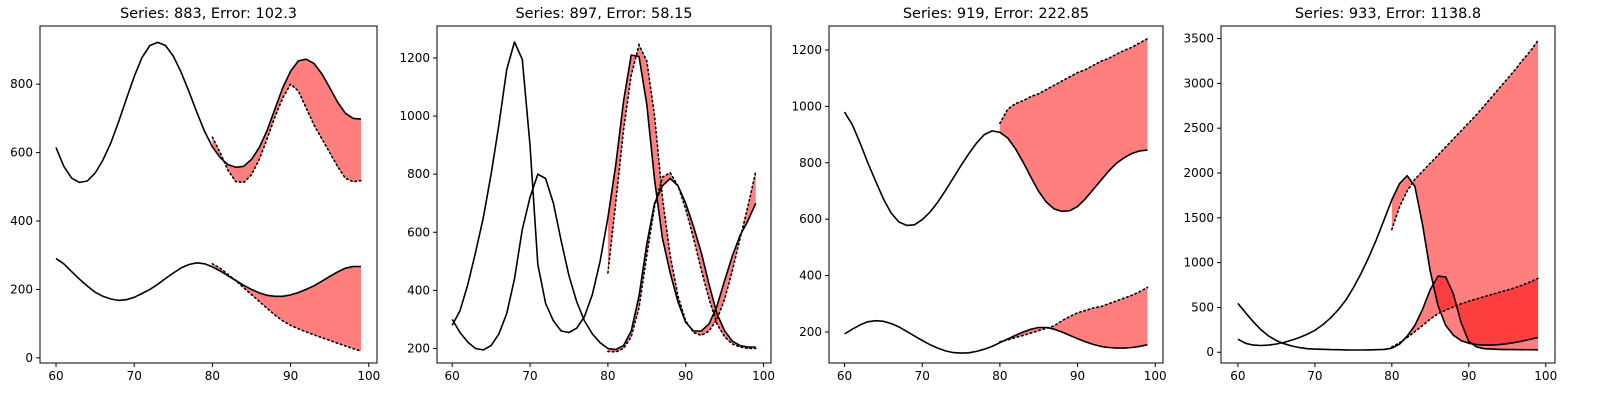 This screenshot has width=1600, height=400. I want to click on y-tick-label: 500, so click(1202, 307).